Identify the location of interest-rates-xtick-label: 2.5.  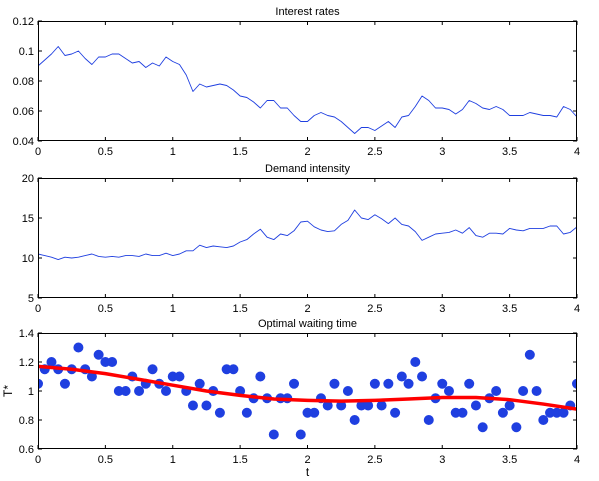
(374, 152).